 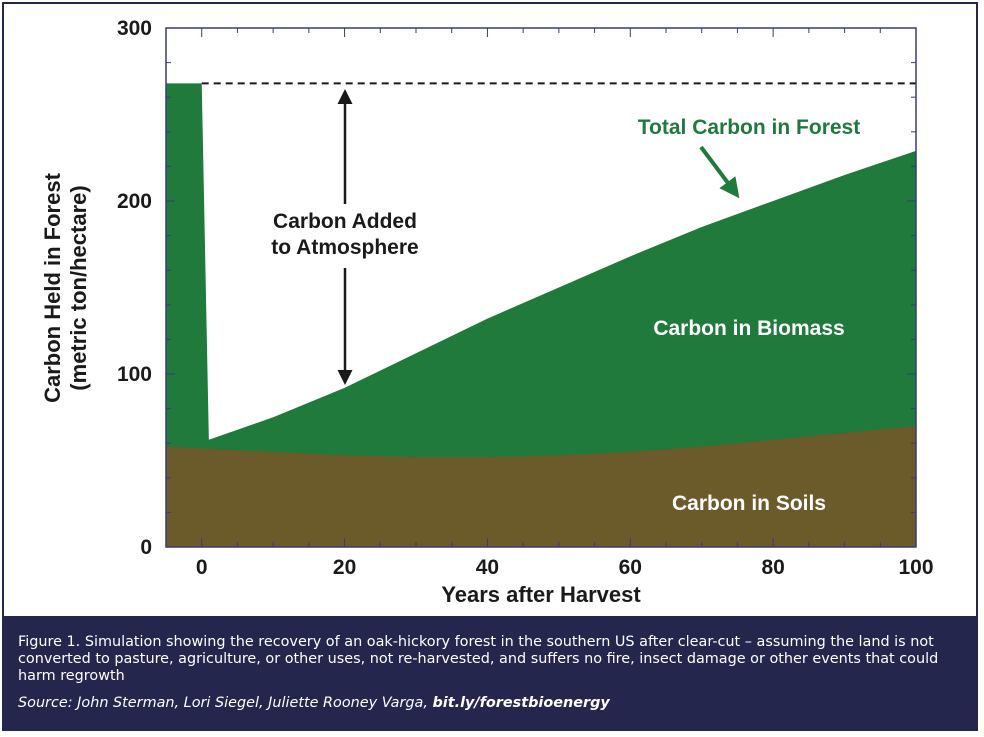 I want to click on y-tick-label-300: 300, so click(x=134, y=28).